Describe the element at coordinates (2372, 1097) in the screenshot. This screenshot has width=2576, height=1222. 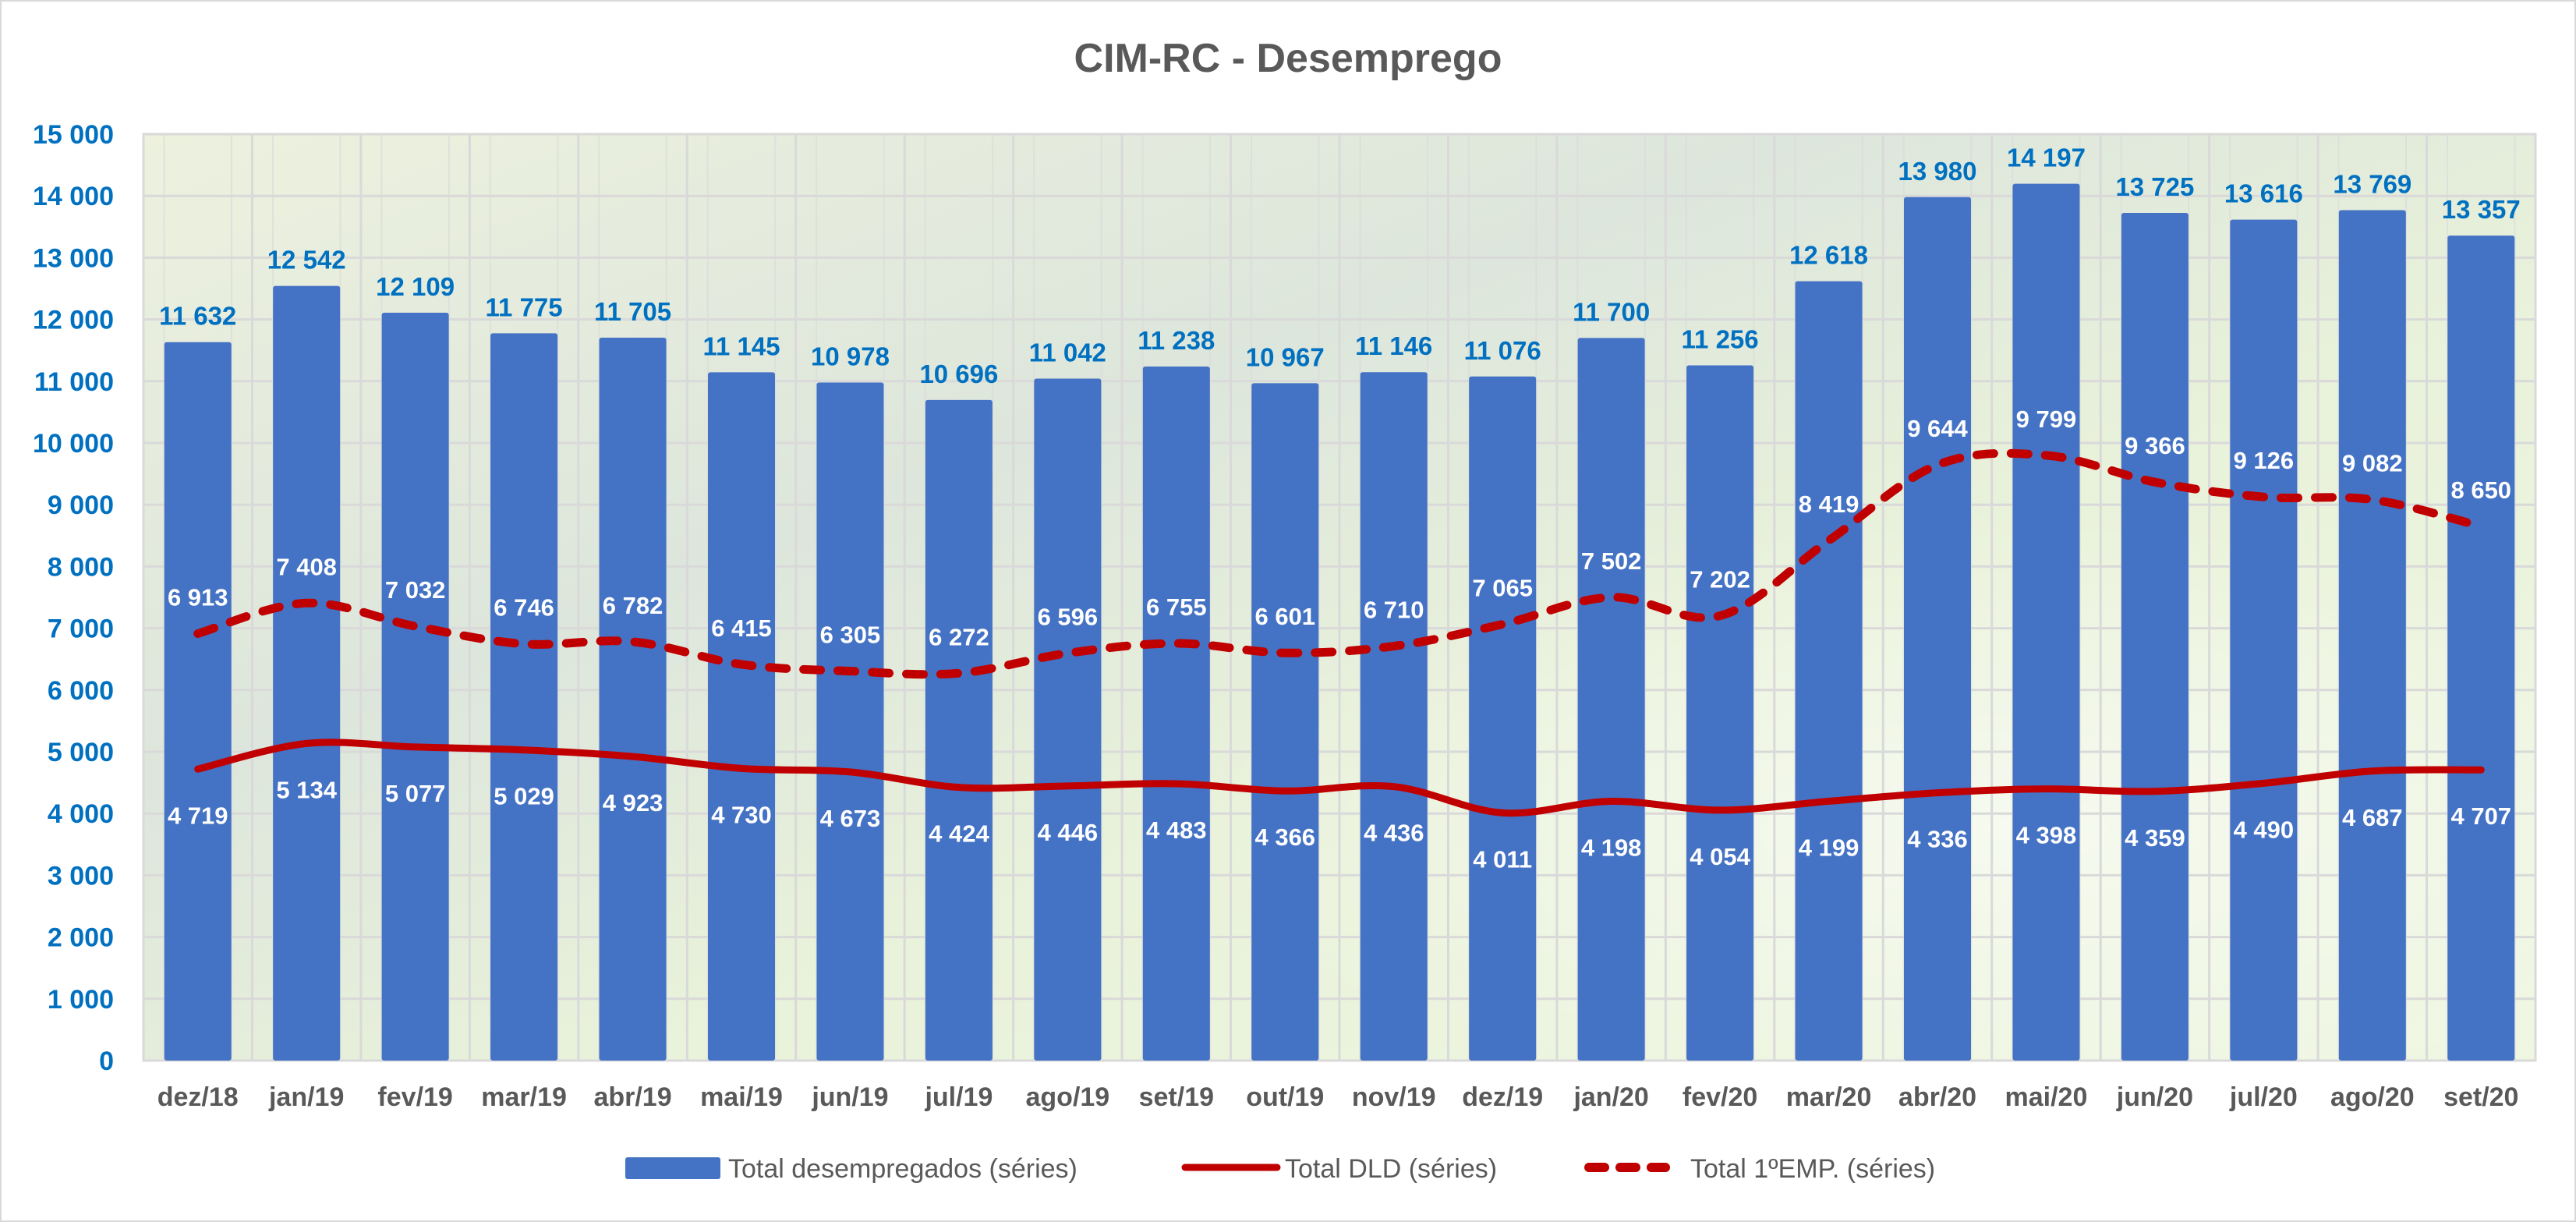
I see `x-tick-label: ago/20` at that location.